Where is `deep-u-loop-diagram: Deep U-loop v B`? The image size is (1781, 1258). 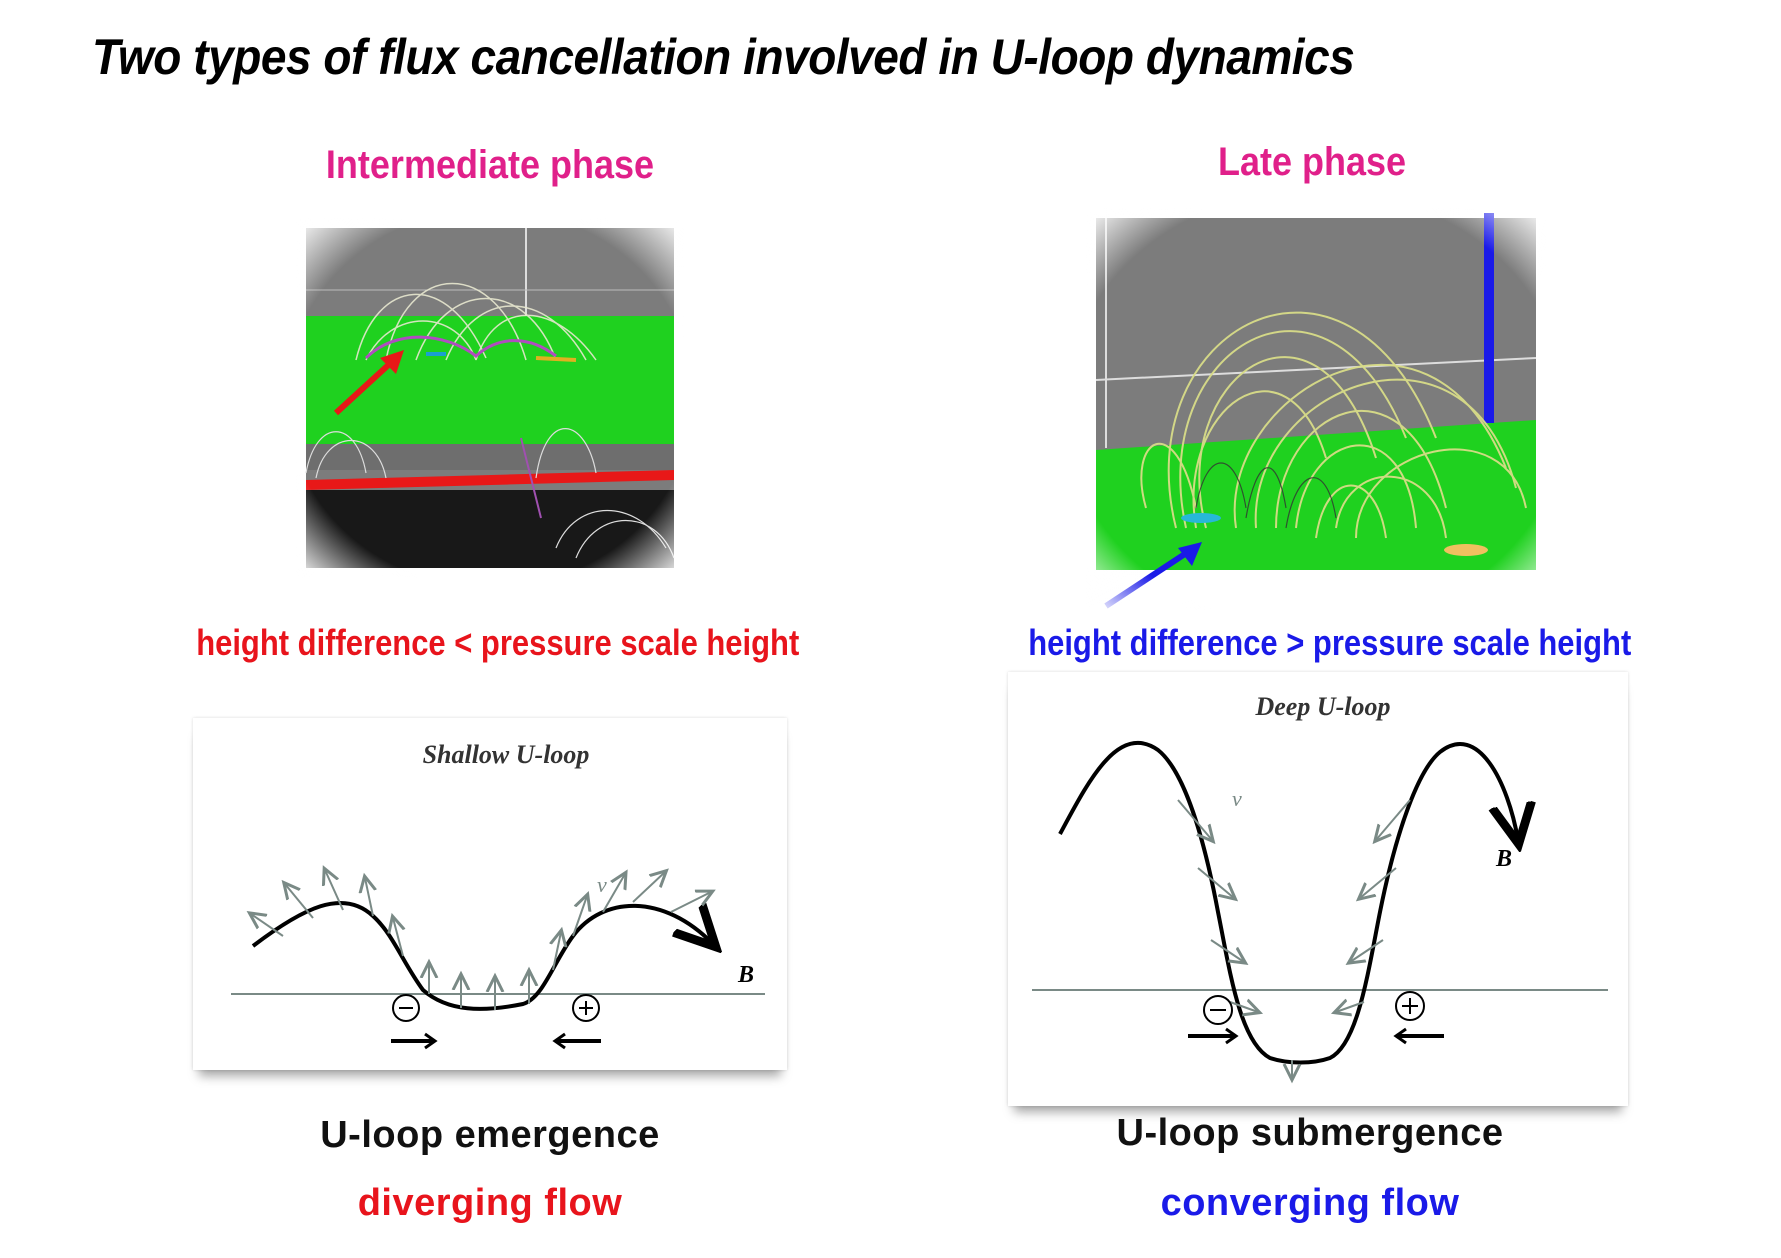
deep-u-loop-diagram: Deep U-loop v B is located at coordinates (1318, 889).